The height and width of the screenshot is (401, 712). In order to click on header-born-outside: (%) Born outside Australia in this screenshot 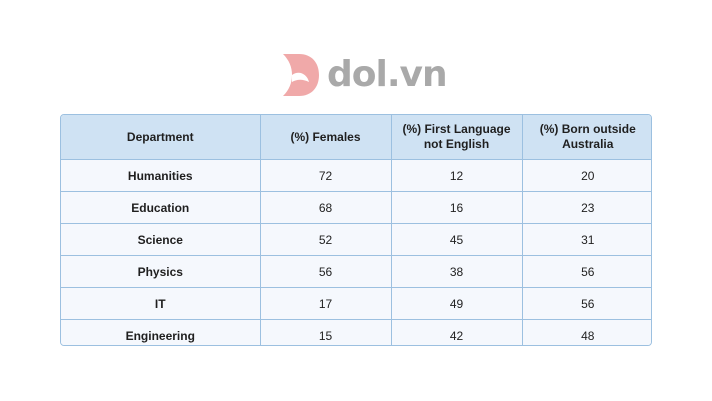, I will do `click(586, 137)`.